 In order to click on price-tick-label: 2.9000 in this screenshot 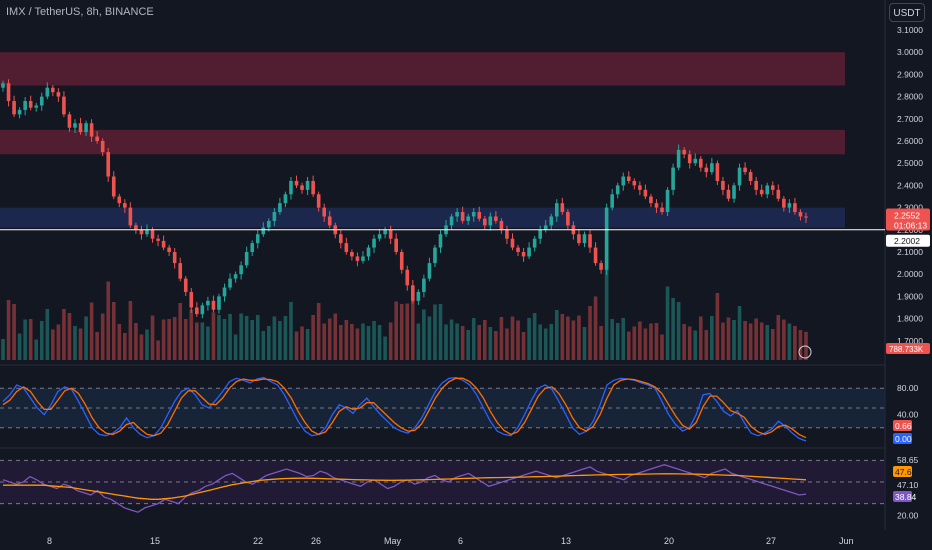, I will do `click(910, 74)`.